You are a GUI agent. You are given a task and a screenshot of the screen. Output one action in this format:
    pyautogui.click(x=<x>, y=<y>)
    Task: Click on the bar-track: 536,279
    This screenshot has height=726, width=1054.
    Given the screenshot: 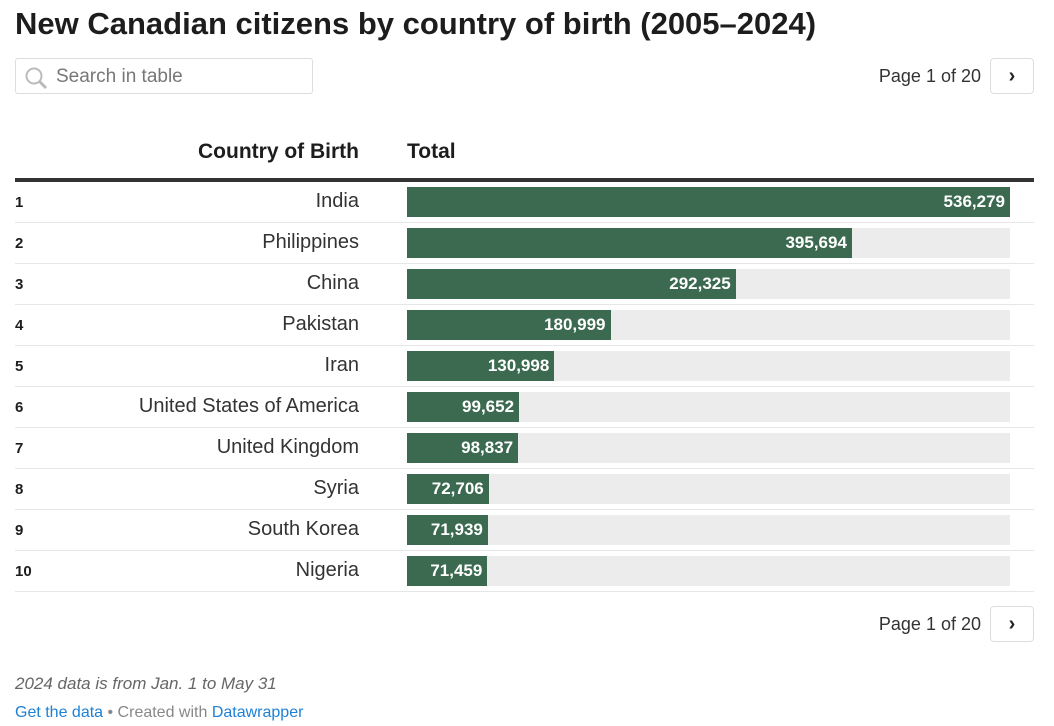 What is the action you would take?
    pyautogui.click(x=708, y=202)
    